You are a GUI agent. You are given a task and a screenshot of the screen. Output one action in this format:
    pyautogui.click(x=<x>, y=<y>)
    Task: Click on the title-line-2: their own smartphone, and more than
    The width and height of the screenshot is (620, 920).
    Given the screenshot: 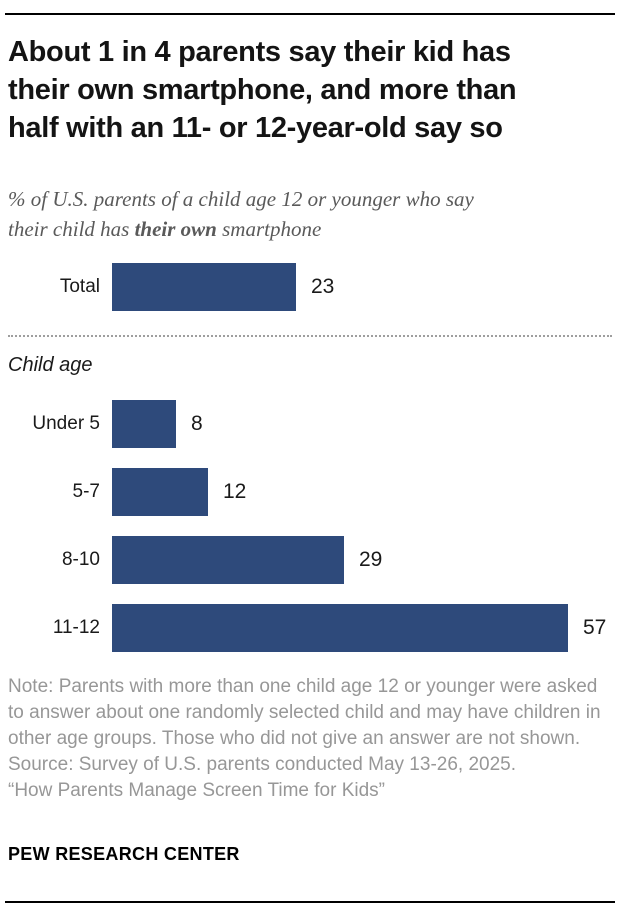 What is the action you would take?
    pyautogui.click(x=262, y=90)
    